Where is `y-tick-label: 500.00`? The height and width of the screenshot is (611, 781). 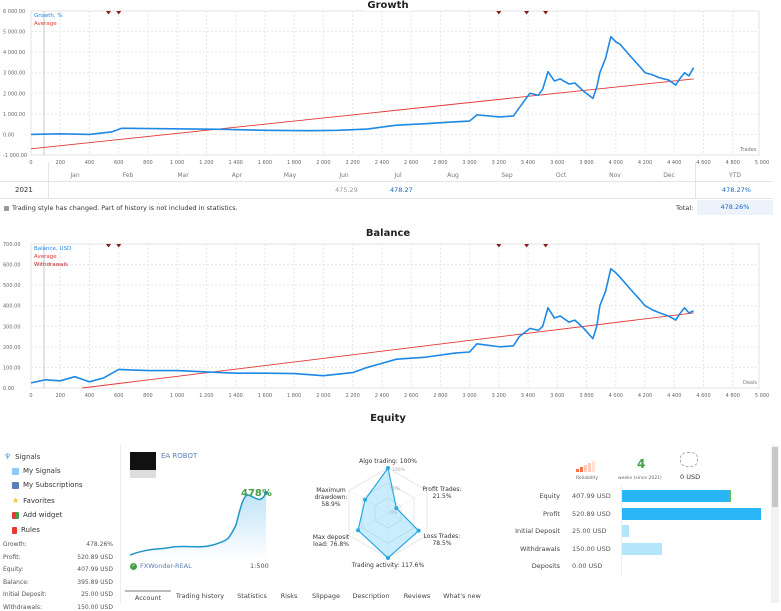
y-tick-label: 500.00 is located at coordinates (12, 286).